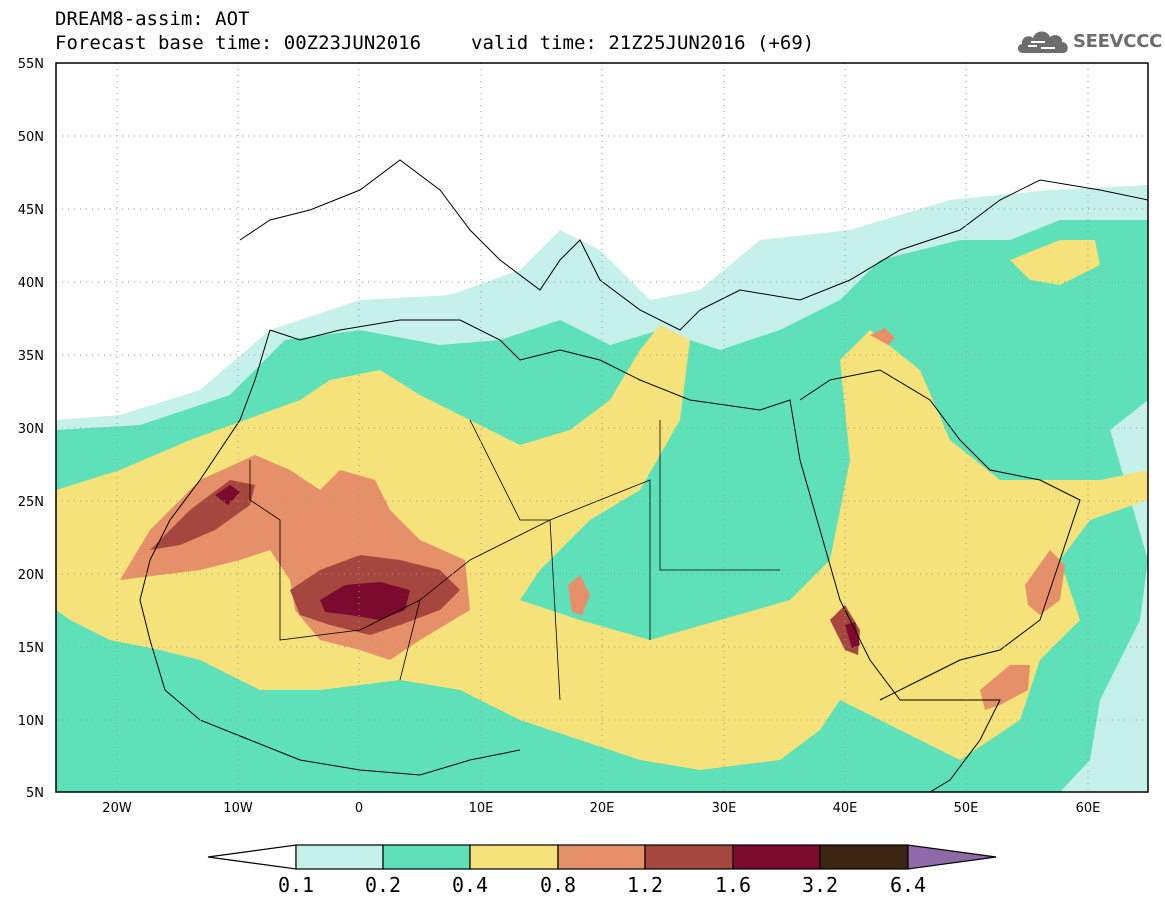 Image resolution: width=1165 pixels, height=905 pixels. Describe the element at coordinates (359, 808) in the screenshot. I see `lon-tick: 0` at that location.